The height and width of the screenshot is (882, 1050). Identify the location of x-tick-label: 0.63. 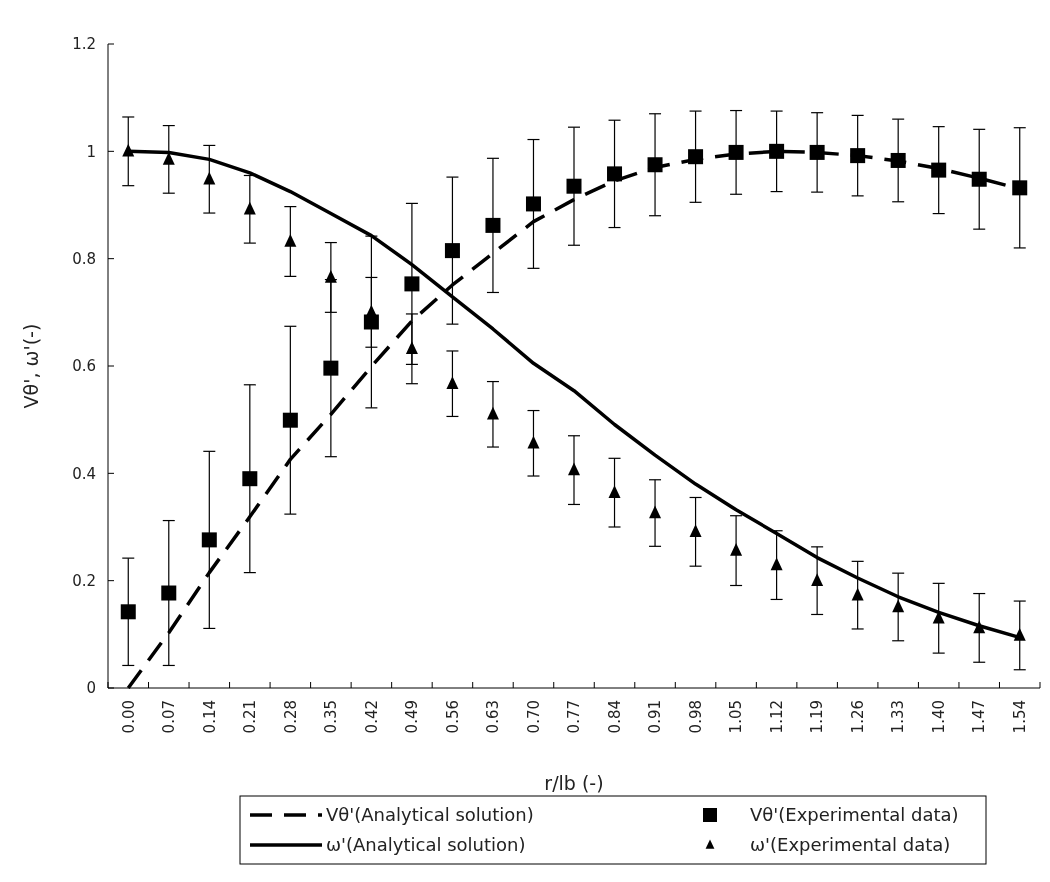
(493, 717).